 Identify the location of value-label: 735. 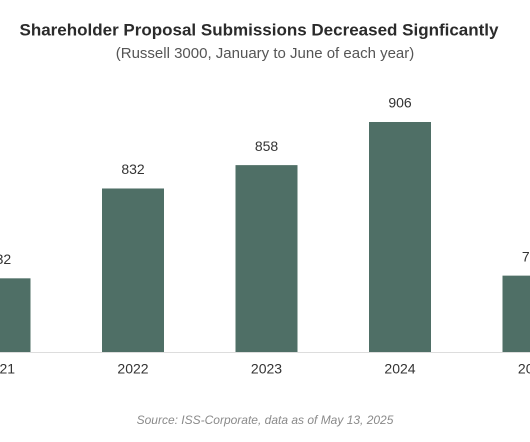
(526, 256).